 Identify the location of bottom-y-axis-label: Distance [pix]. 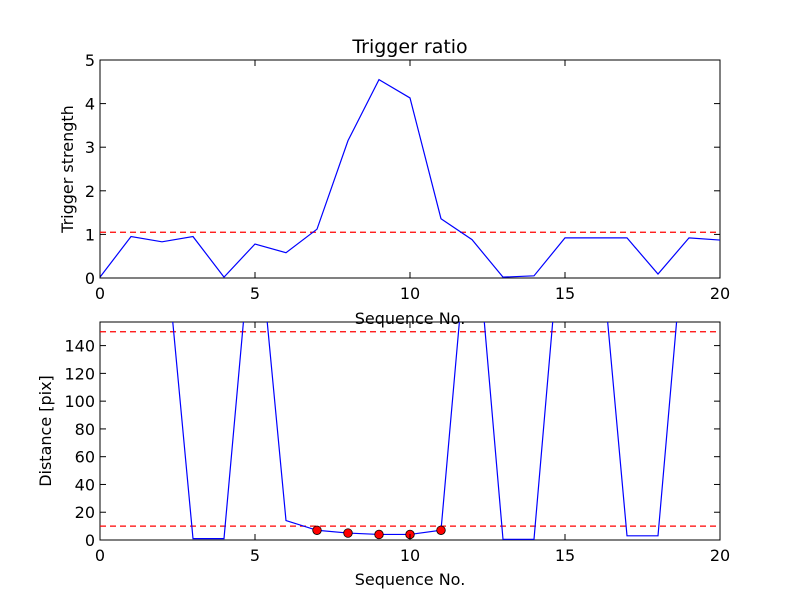
(45, 431).